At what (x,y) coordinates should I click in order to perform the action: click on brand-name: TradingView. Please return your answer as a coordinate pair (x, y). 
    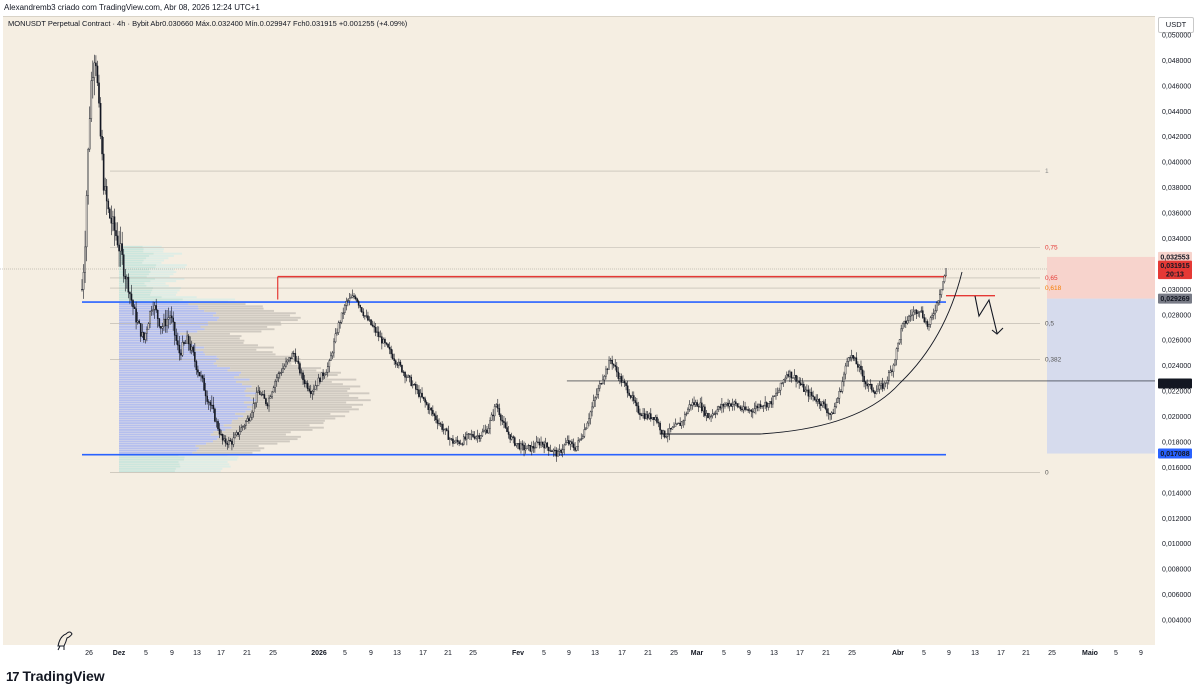
    Looking at the image, I should click on (63, 676).